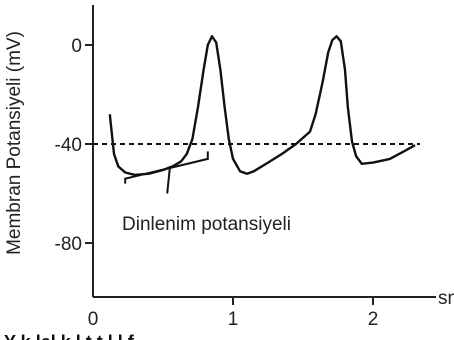 The height and width of the screenshot is (340, 454). What do you see at coordinates (446, 298) in the screenshot?
I see `x-axis-label: sn` at bounding box center [446, 298].